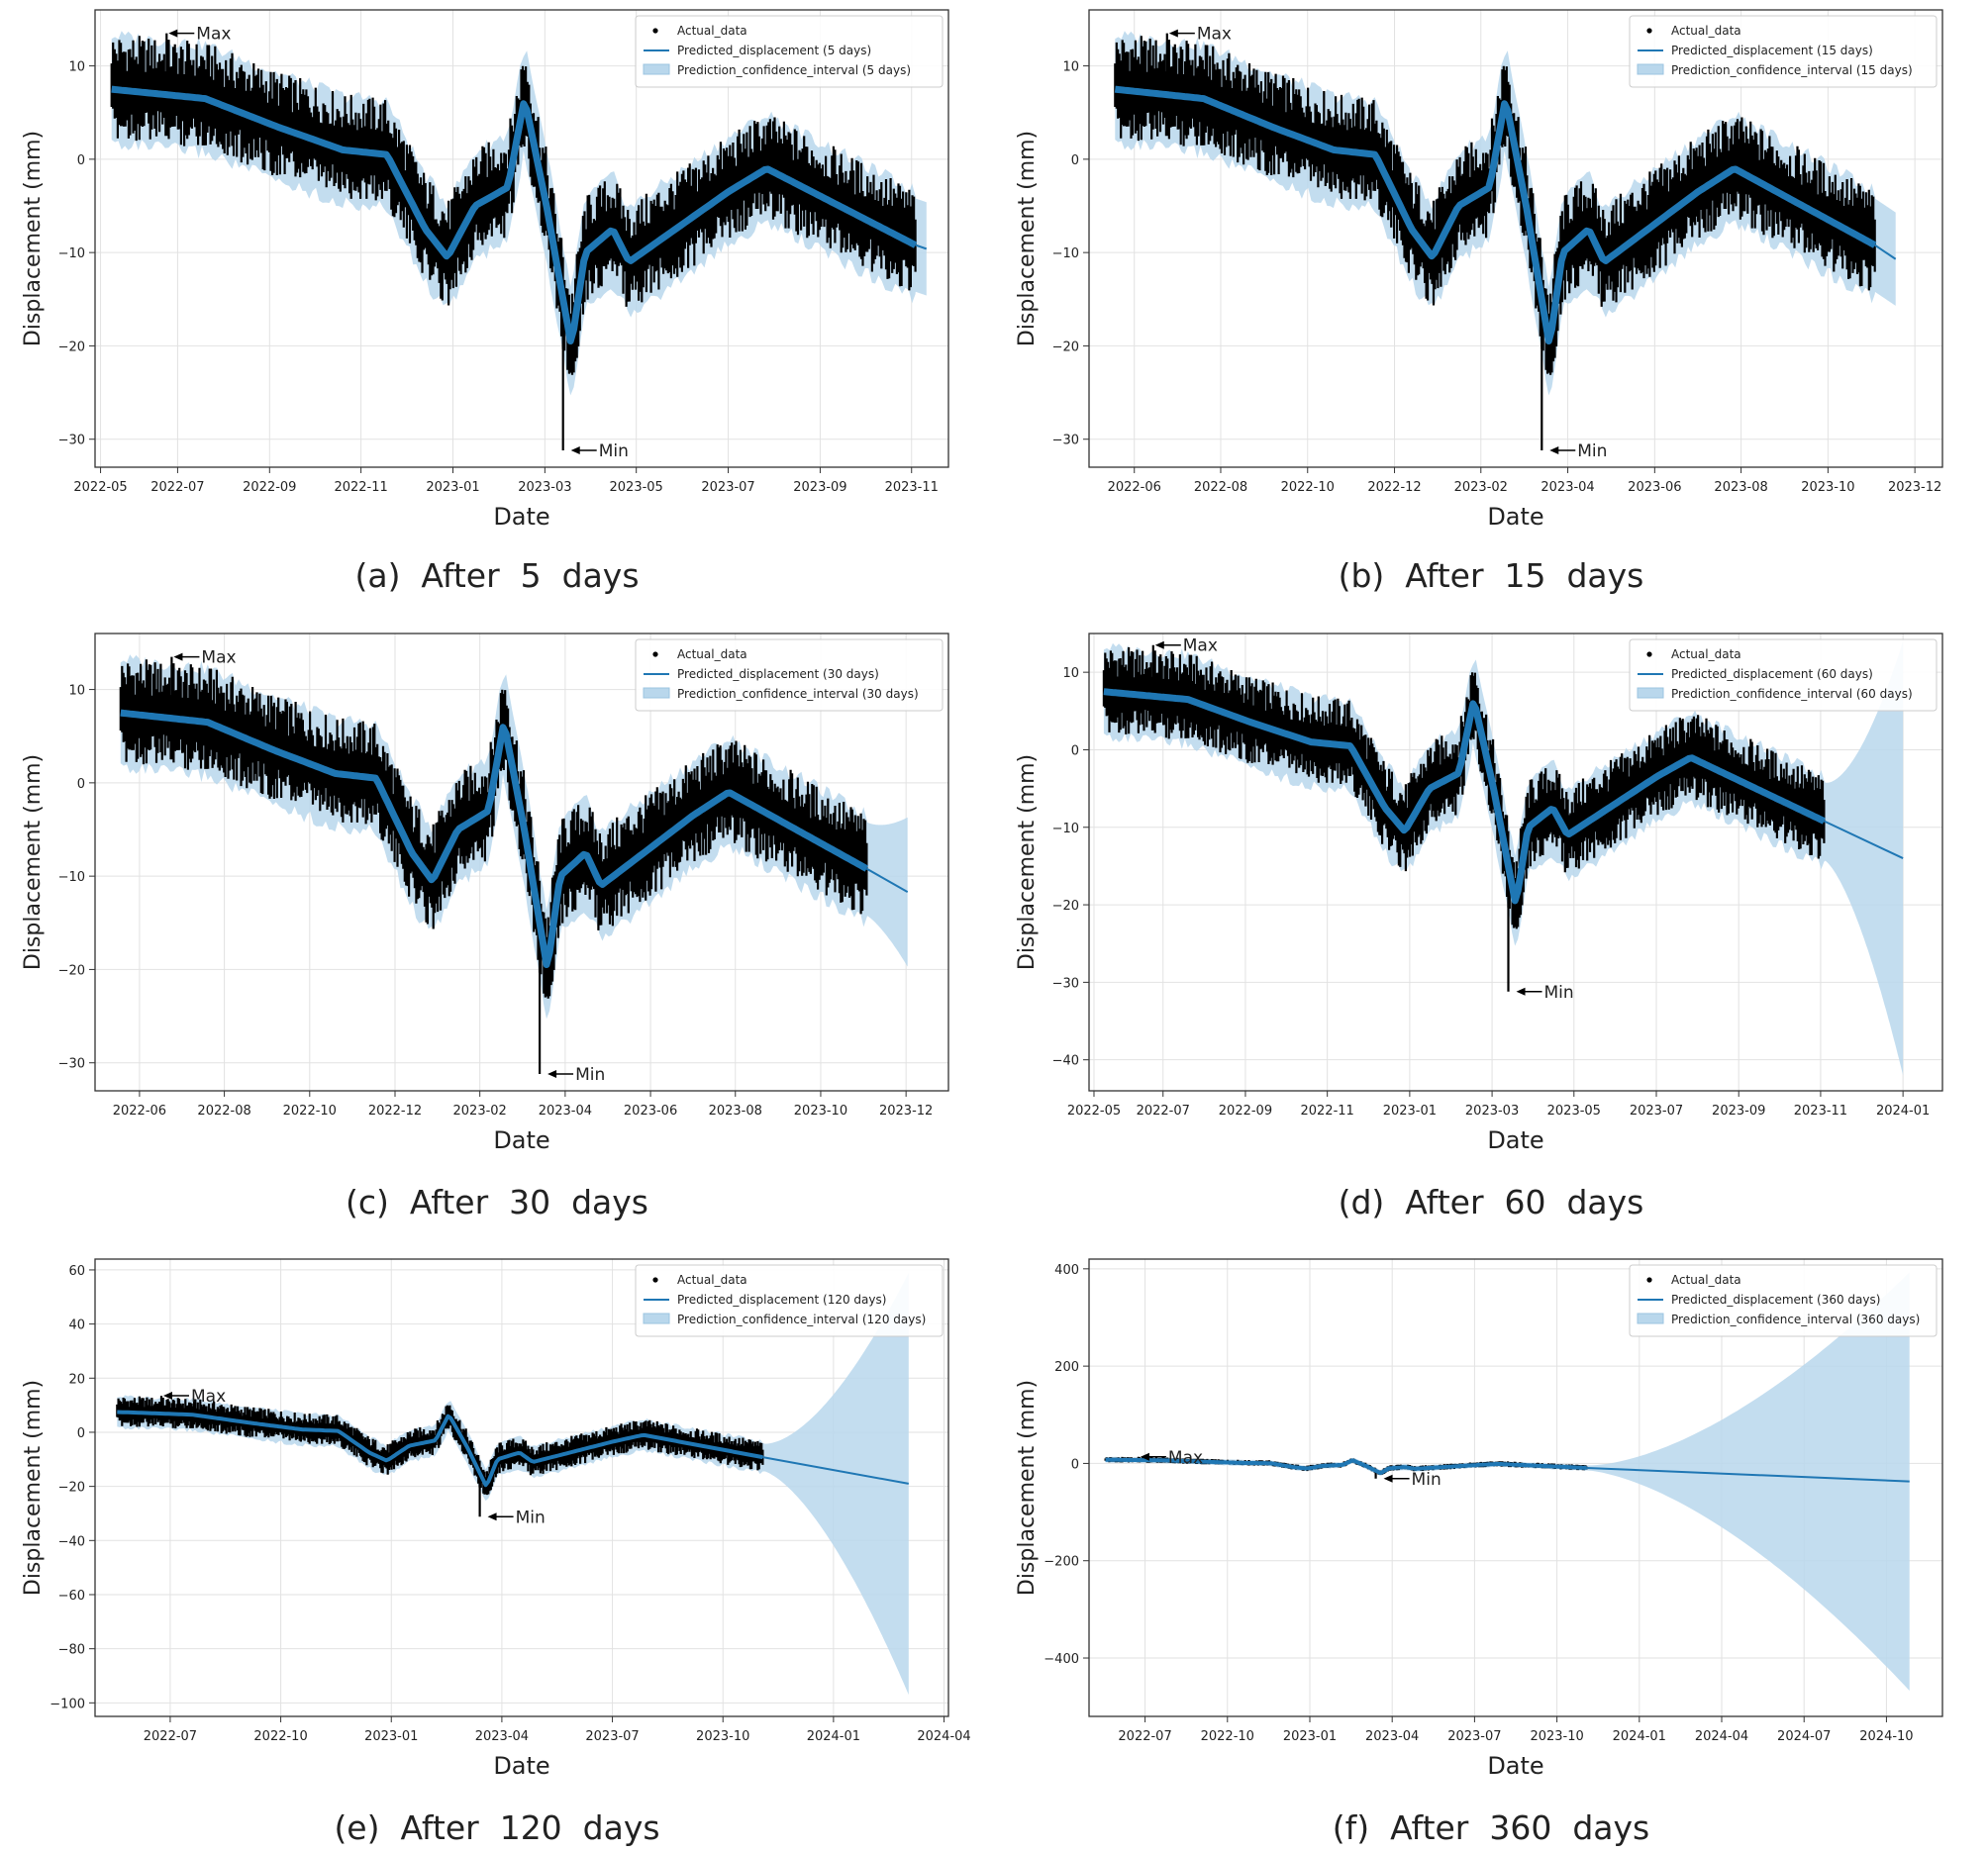 This screenshot has width=1988, height=1853. What do you see at coordinates (1515, 1766) in the screenshot?
I see `x-axis-label: Date` at bounding box center [1515, 1766].